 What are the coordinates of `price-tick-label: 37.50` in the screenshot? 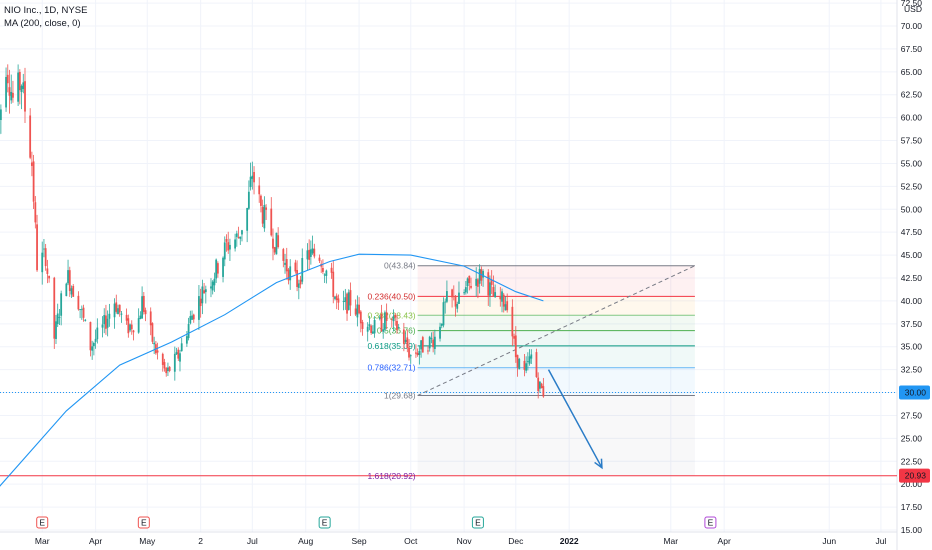 It's located at (912, 324).